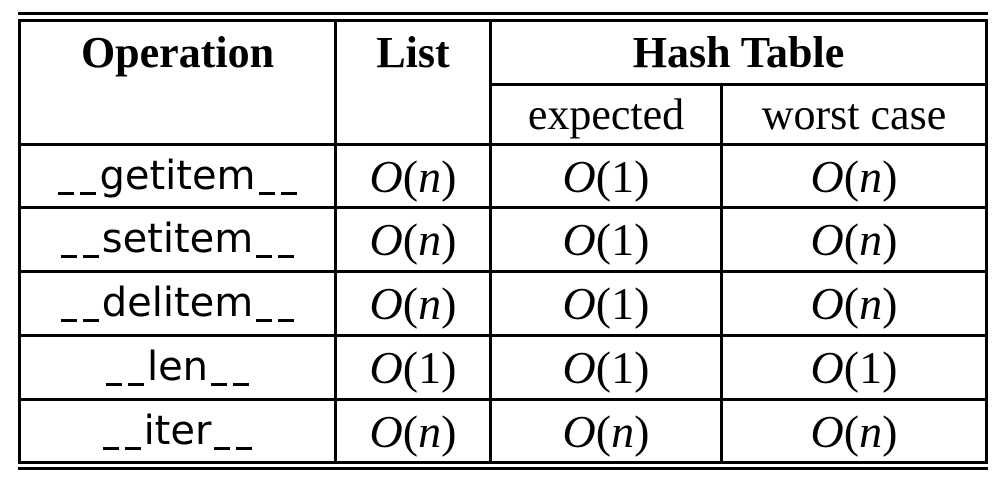  Describe the element at coordinates (503, 20) in the screenshot. I see `top-rule-inner` at that location.